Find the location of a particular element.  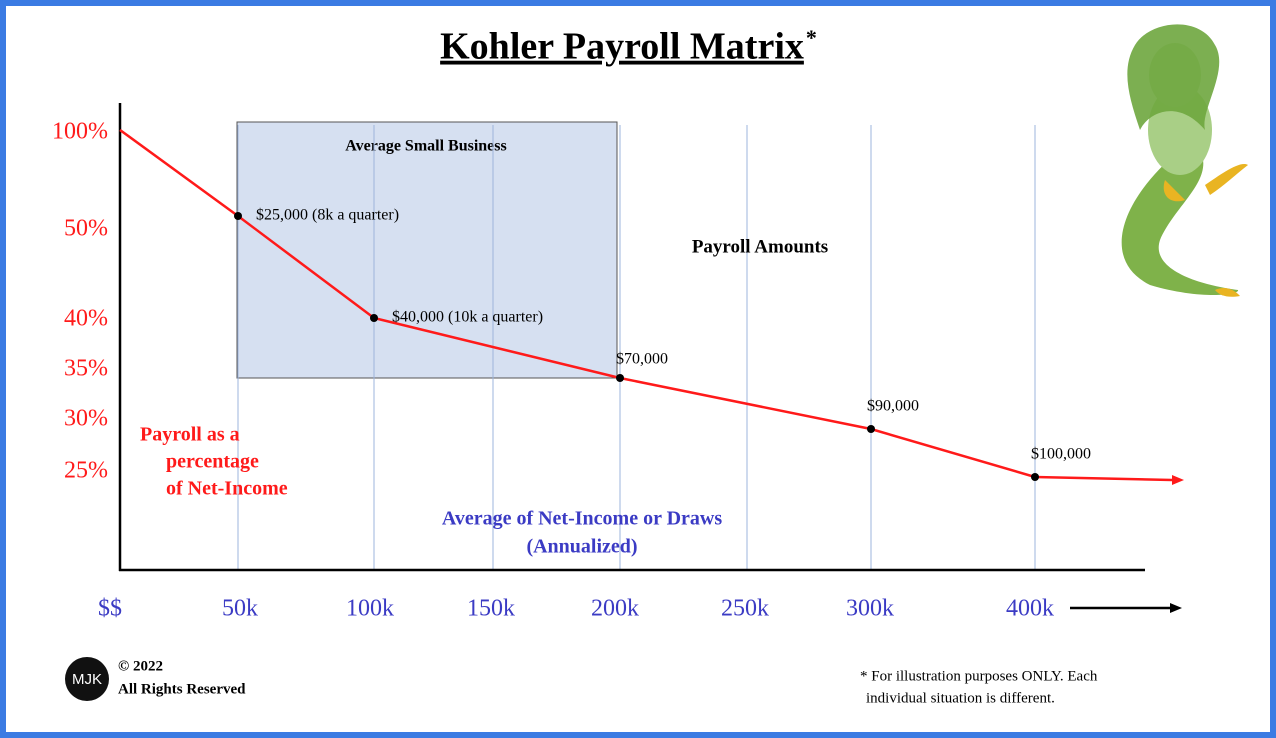

x-tick-label: 200k is located at coordinates (615, 609).